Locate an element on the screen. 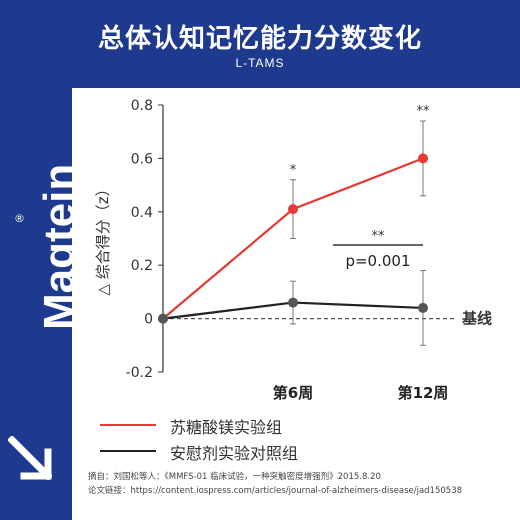 The width and height of the screenshot is (520, 520). legend-label-treatment: 苏糖酸镁实验组 is located at coordinates (226, 427).